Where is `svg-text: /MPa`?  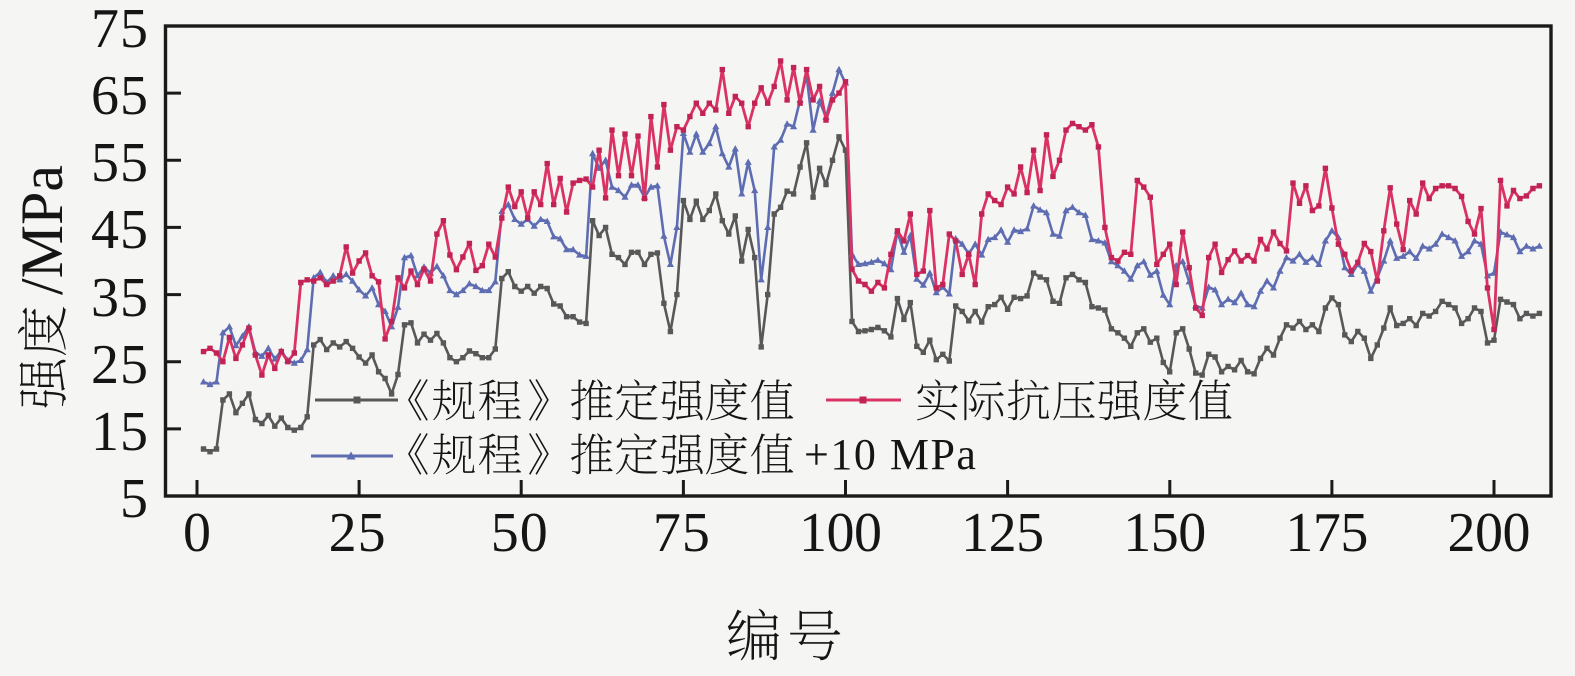 svg-text: /MPa is located at coordinates (42, 230).